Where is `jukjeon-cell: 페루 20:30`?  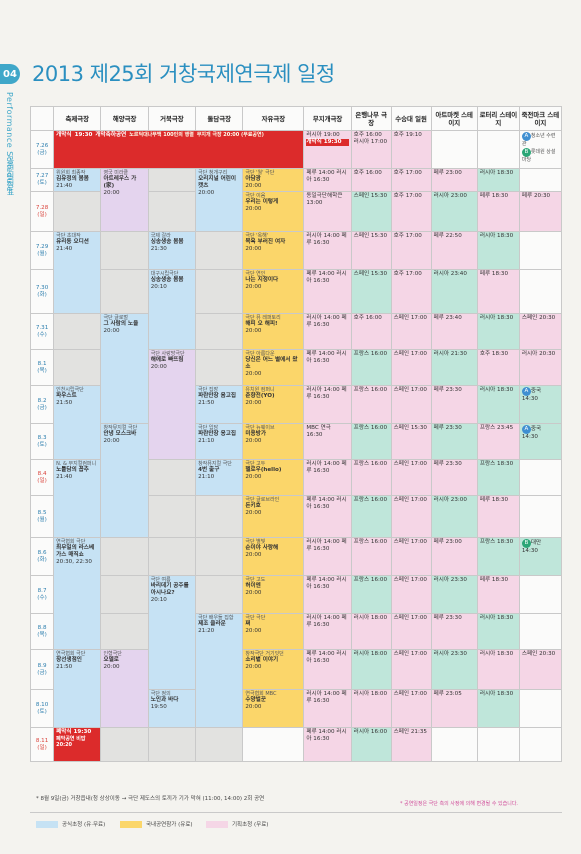 jukjeon-cell: 페루 20:30 is located at coordinates (540, 212).